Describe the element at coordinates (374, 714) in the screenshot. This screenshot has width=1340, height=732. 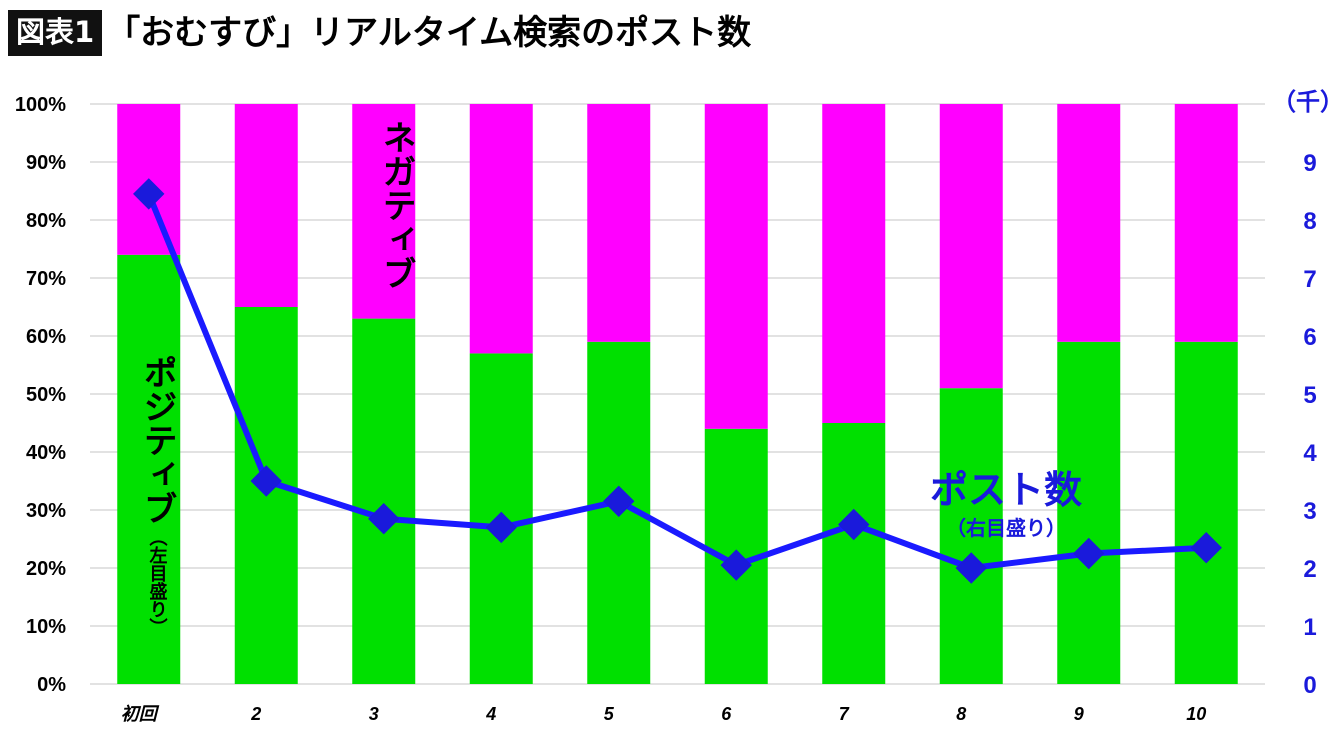
I see `x-tick-label: 3` at that location.